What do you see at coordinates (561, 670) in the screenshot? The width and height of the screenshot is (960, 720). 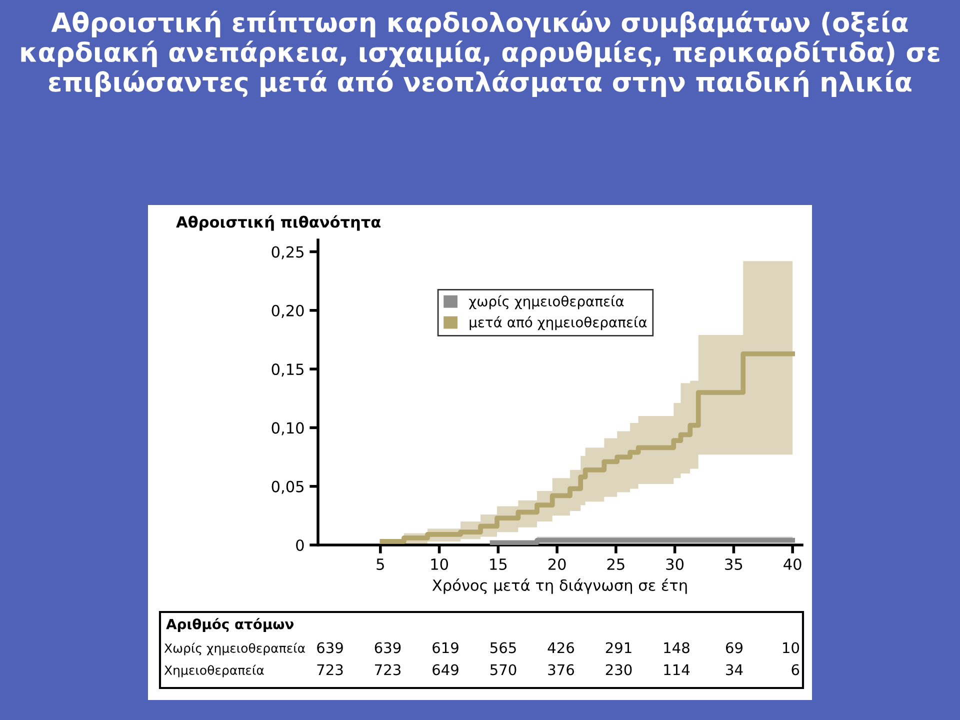 I see `text: 376` at bounding box center [561, 670].